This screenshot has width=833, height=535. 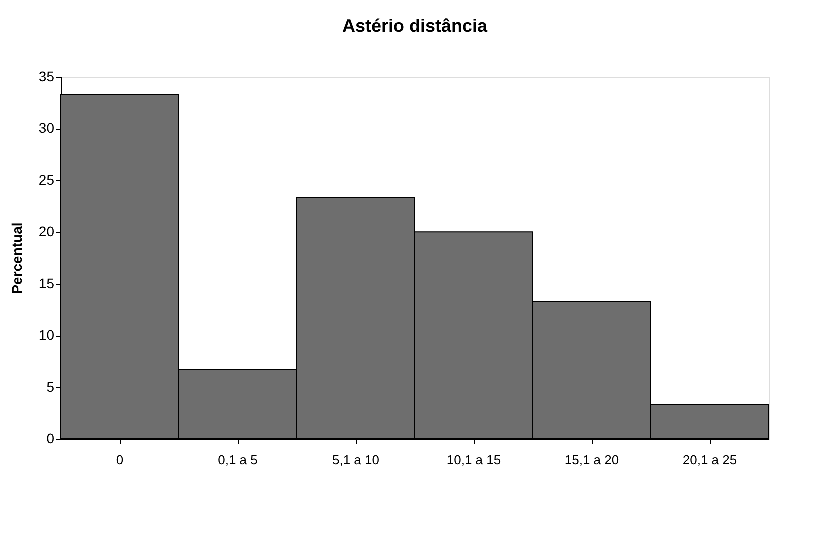 I want to click on y-tick-label: 20, so click(x=46, y=232).